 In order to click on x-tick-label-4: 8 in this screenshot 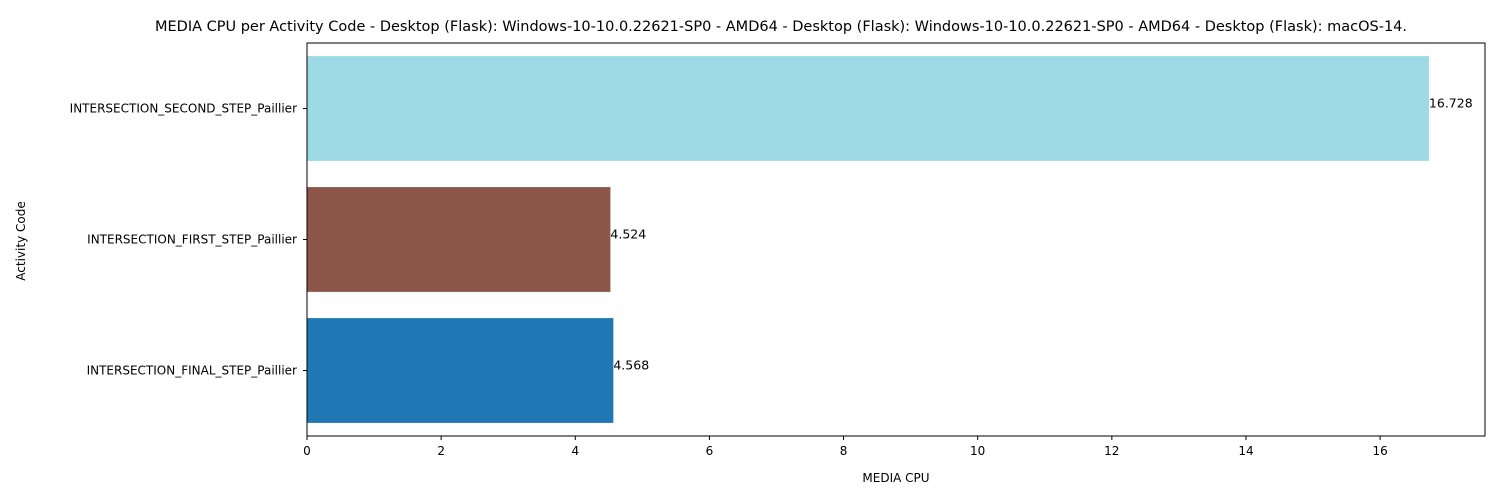, I will do `click(844, 451)`.